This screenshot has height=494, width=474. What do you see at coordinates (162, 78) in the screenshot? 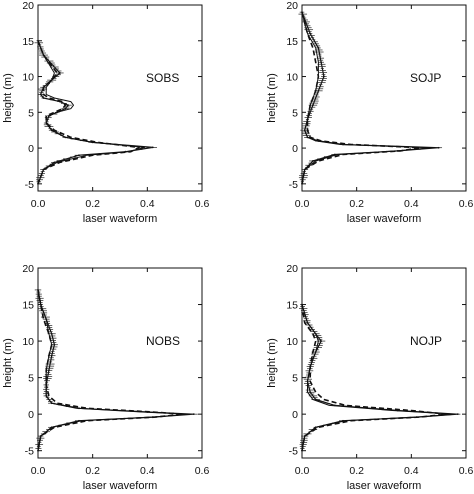
I see `panel-label: SOBS` at bounding box center [162, 78].